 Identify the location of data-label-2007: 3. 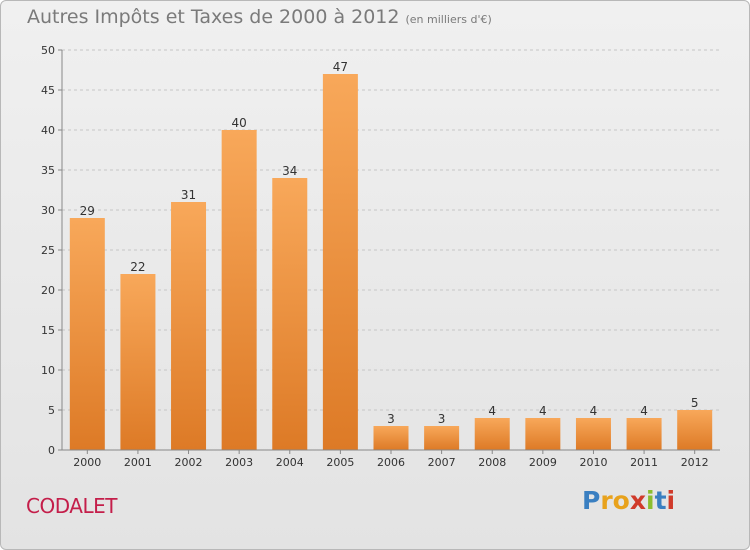
(442, 419).